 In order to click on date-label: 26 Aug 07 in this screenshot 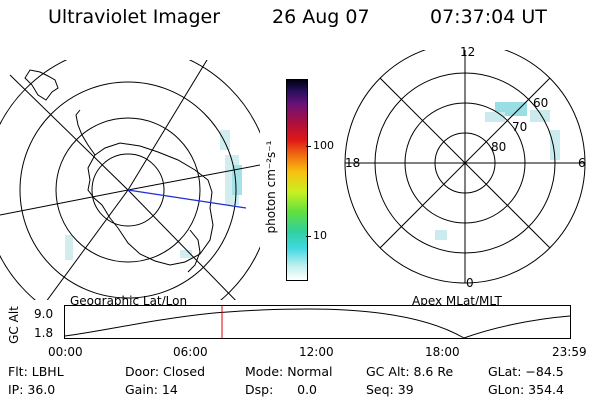, I will do `click(321, 17)`.